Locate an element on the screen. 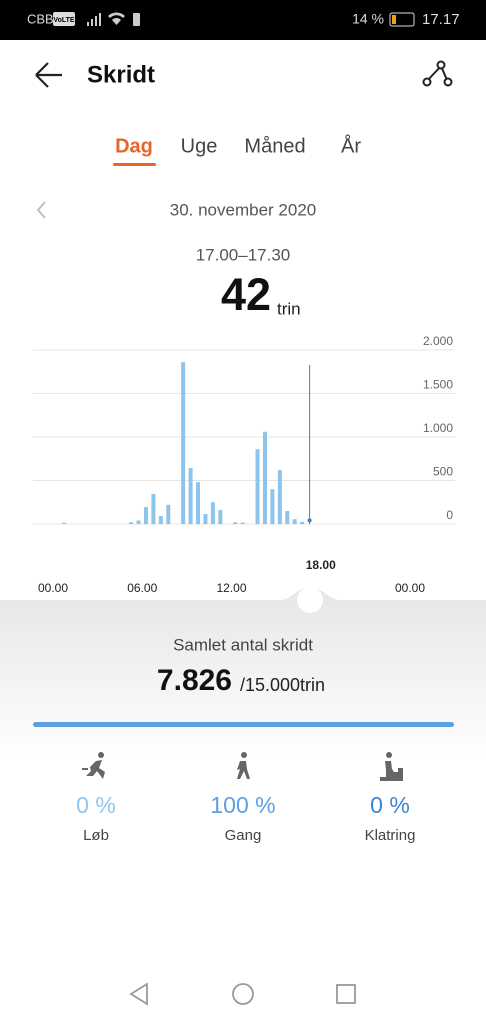  summary-label: Samlet antal skridt is located at coordinates (243, 644).